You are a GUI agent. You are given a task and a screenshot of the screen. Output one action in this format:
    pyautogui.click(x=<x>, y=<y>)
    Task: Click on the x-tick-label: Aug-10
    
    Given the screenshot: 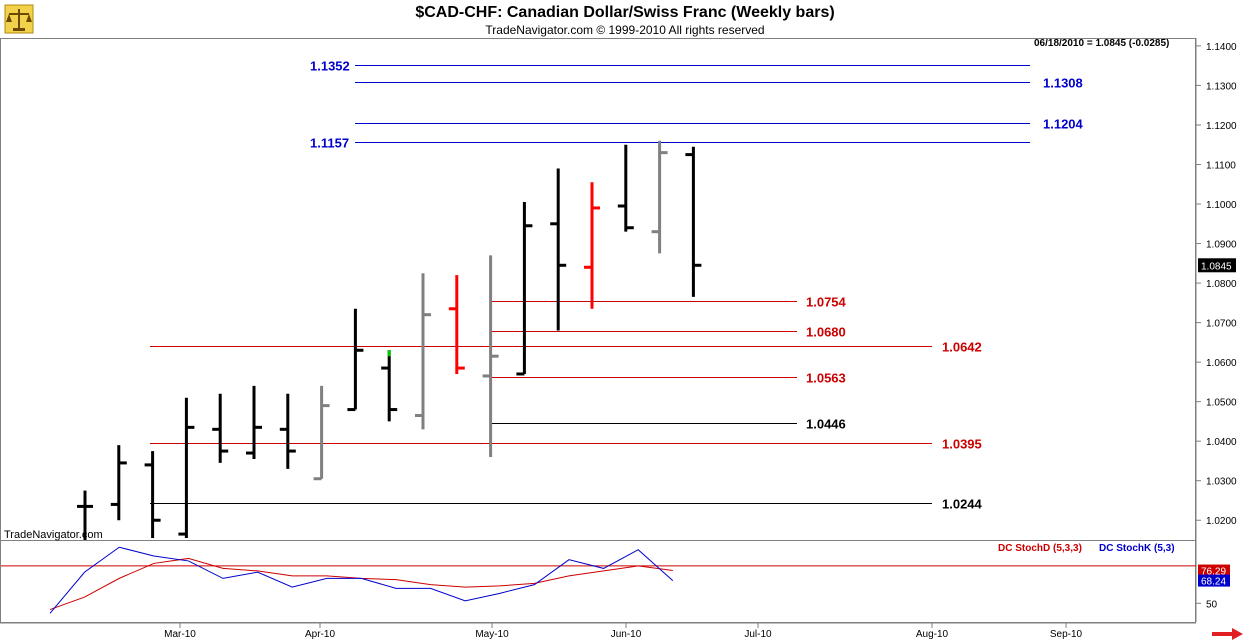 What is the action you would take?
    pyautogui.click(x=932, y=634)
    